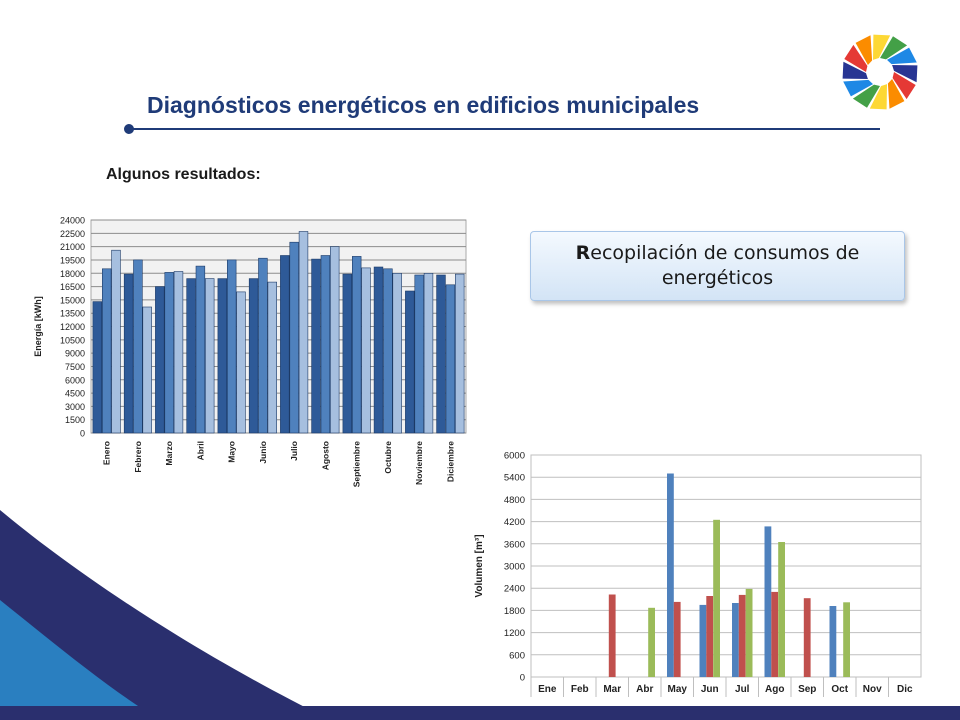  What do you see at coordinates (232, 452) in the screenshot?
I see `x-tick-label: Mayo` at bounding box center [232, 452].